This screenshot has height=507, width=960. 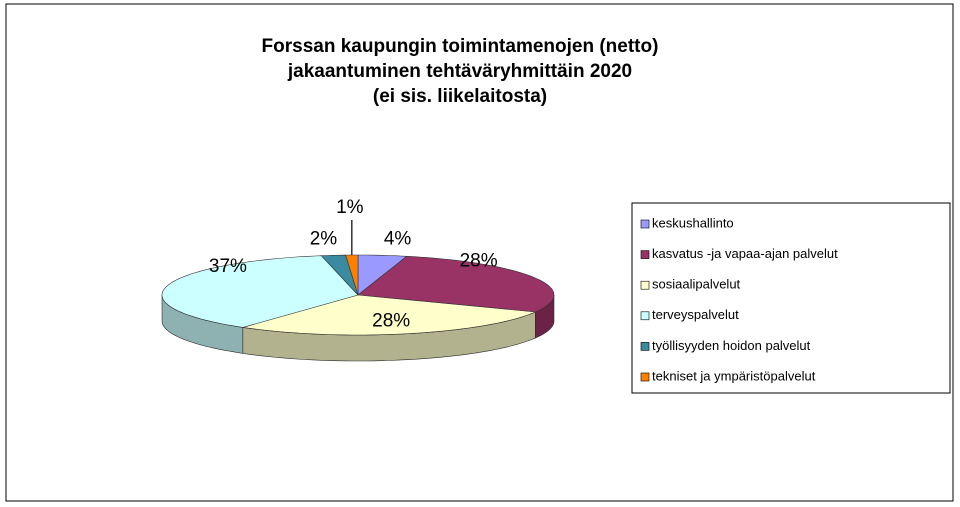 What do you see at coordinates (459, 71) in the screenshot?
I see `chart-title: jakaantuminen tehtäväryhmittäin 2020` at bounding box center [459, 71].